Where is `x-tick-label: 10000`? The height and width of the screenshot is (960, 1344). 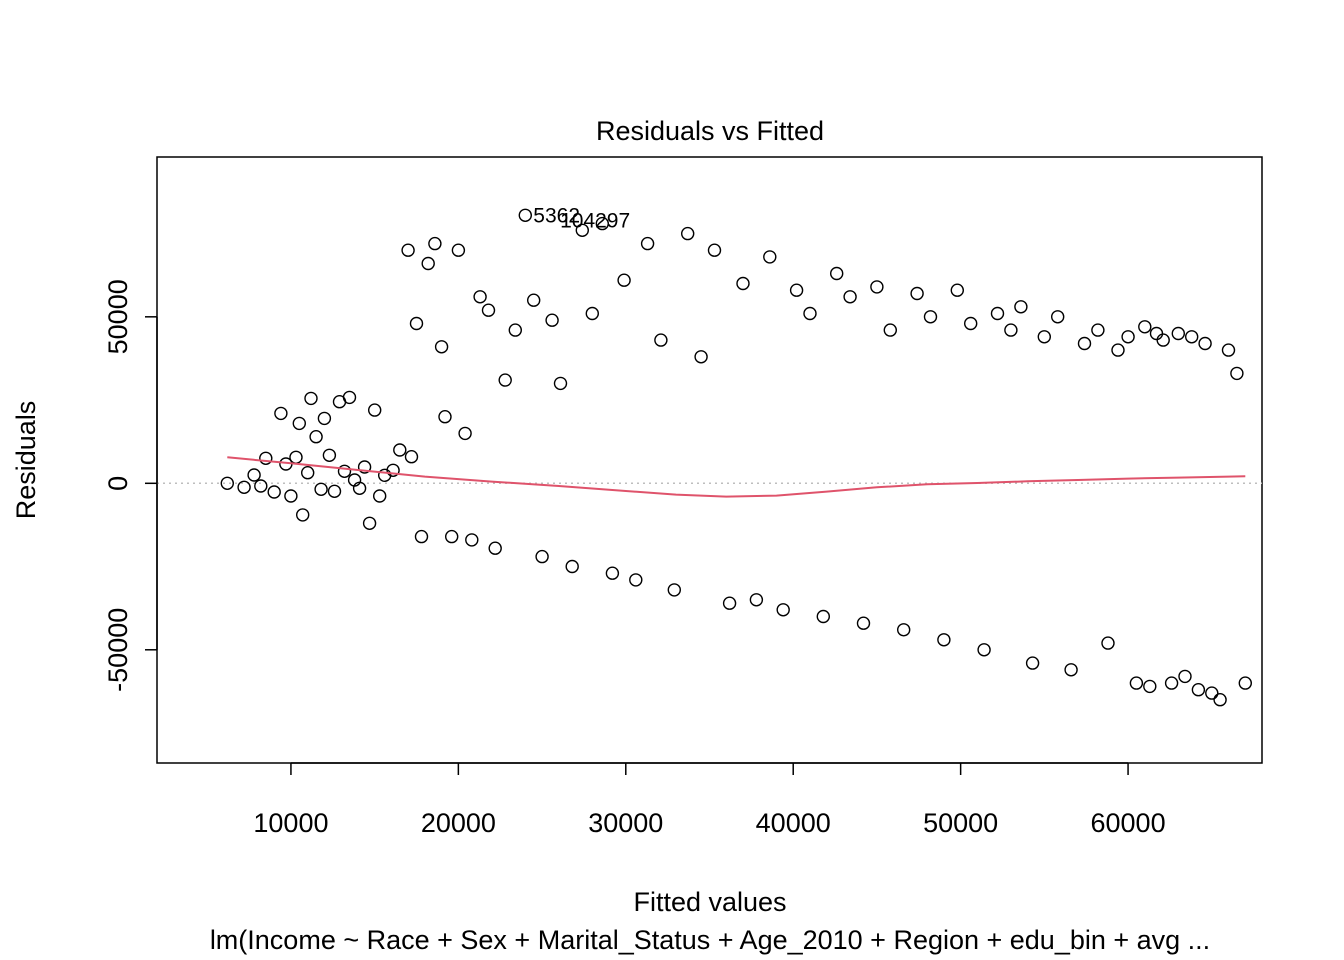
x-tick-label: 10000 is located at coordinates (290, 823).